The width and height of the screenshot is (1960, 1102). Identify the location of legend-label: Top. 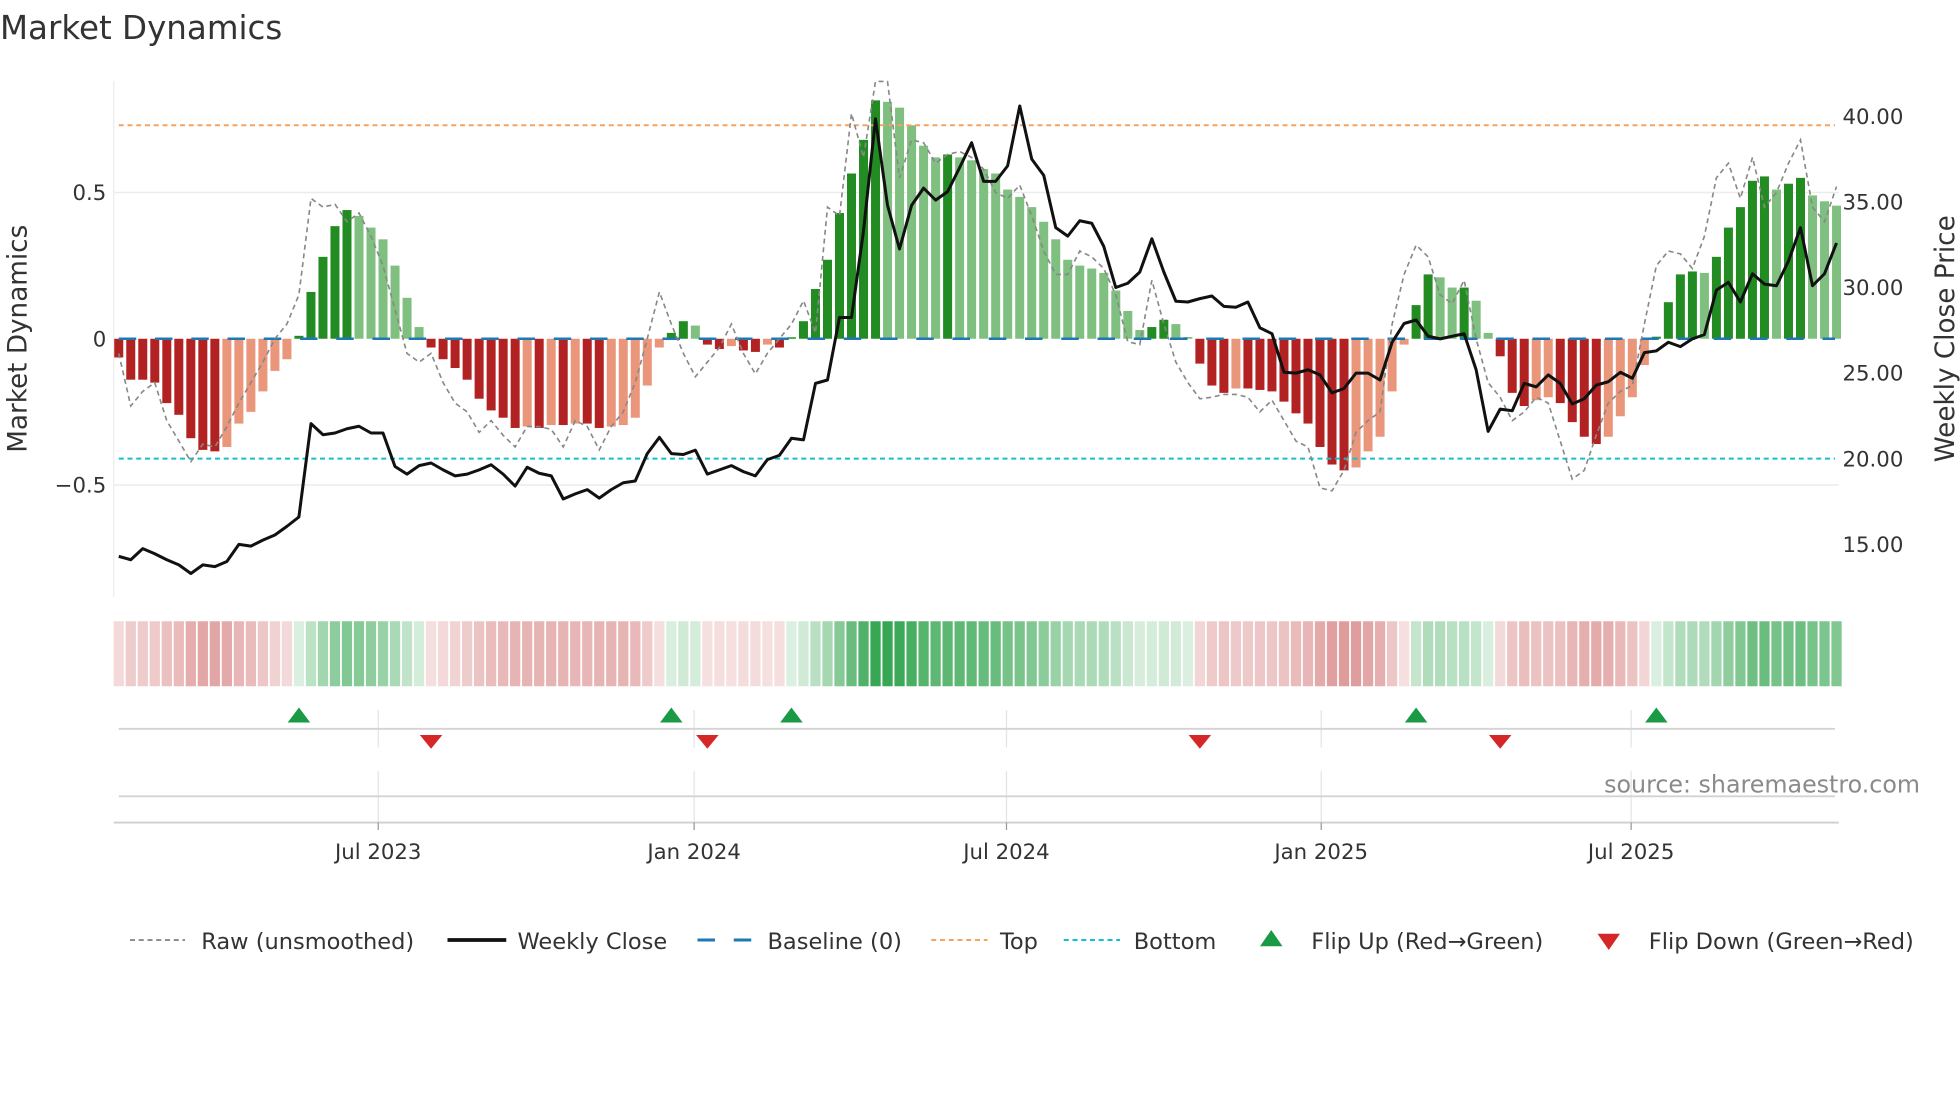
(1018, 942).